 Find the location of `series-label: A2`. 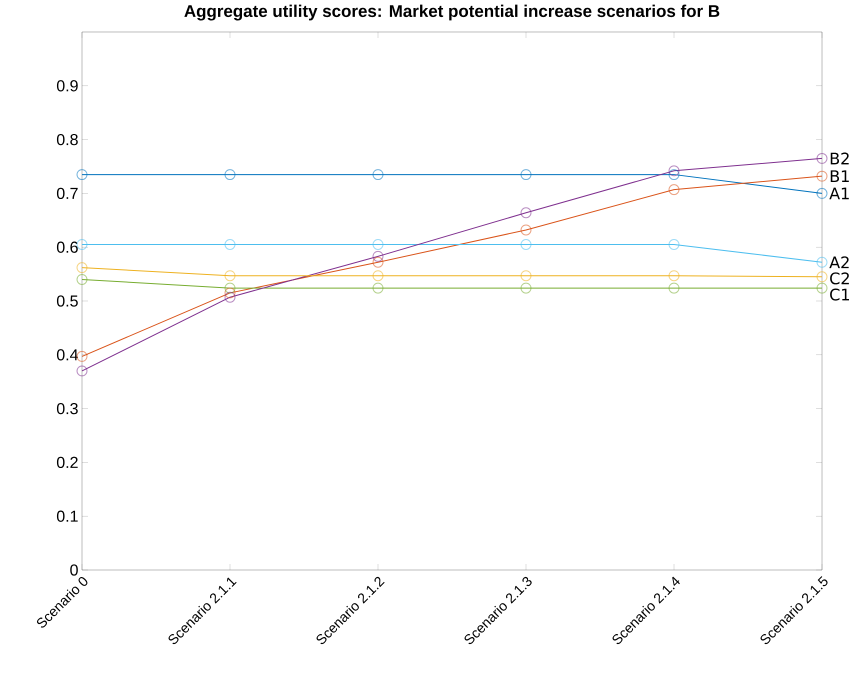

series-label: A2 is located at coordinates (839, 262).